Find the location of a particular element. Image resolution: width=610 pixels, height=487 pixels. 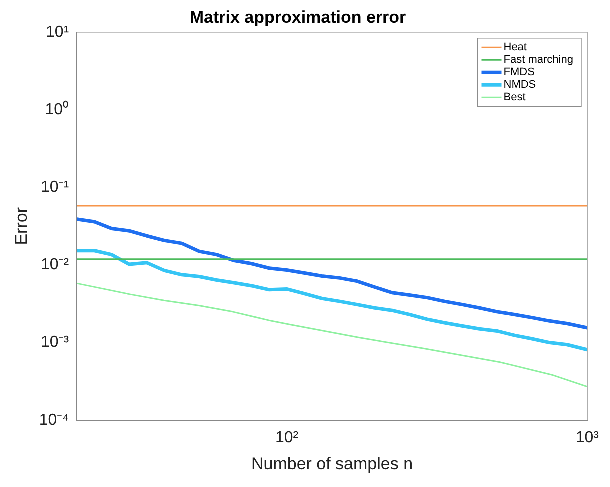

x-axis-title: Number of samples n is located at coordinates (332, 464).